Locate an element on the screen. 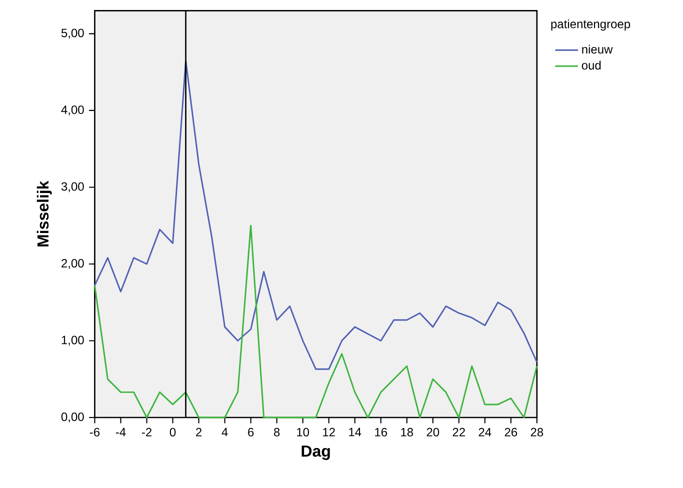 The width and height of the screenshot is (683, 488). x-tick-label: 22 is located at coordinates (458, 432).